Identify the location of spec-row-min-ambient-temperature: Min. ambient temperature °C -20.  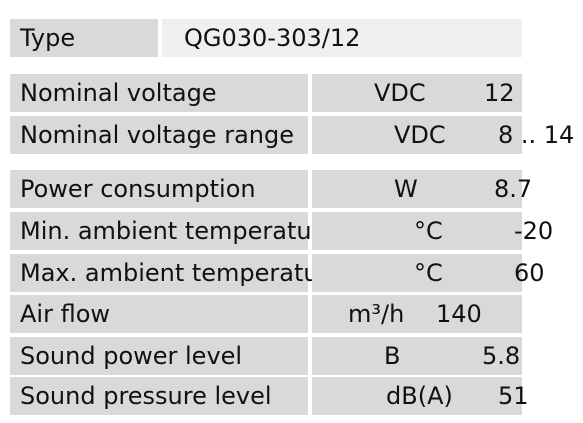
(281, 231).